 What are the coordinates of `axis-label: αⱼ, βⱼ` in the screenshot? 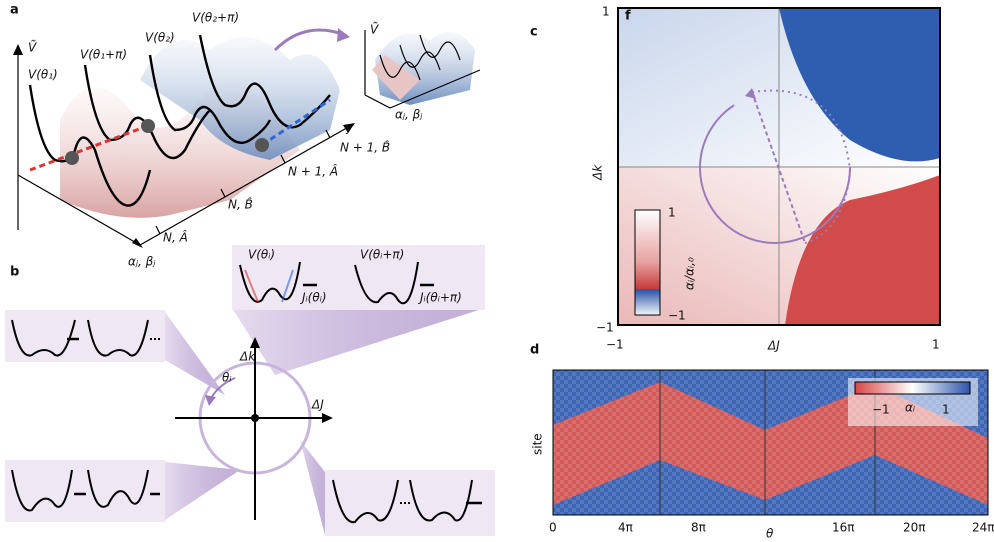 It's located at (142, 262).